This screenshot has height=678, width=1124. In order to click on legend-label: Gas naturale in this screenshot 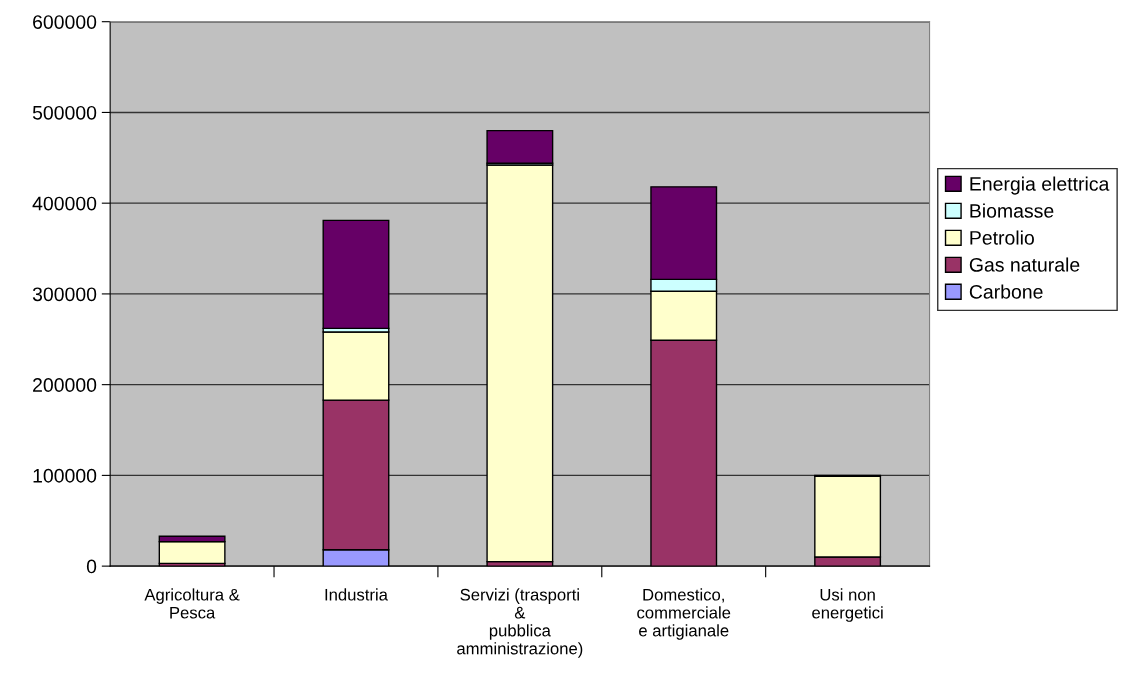, I will do `click(1024, 264)`.